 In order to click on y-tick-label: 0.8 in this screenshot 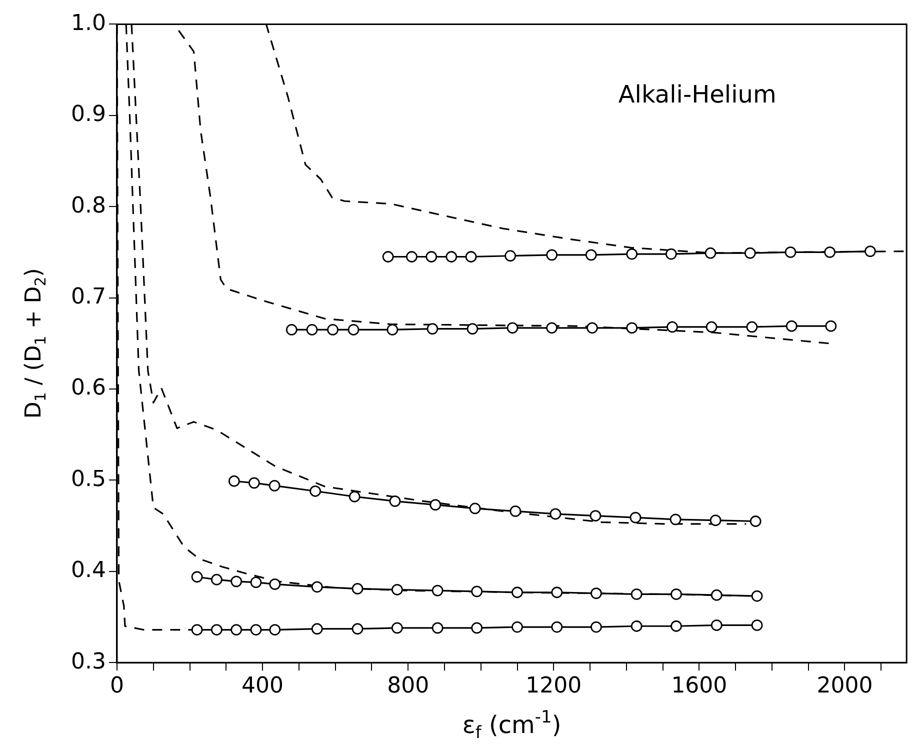, I will do `click(88, 205)`.